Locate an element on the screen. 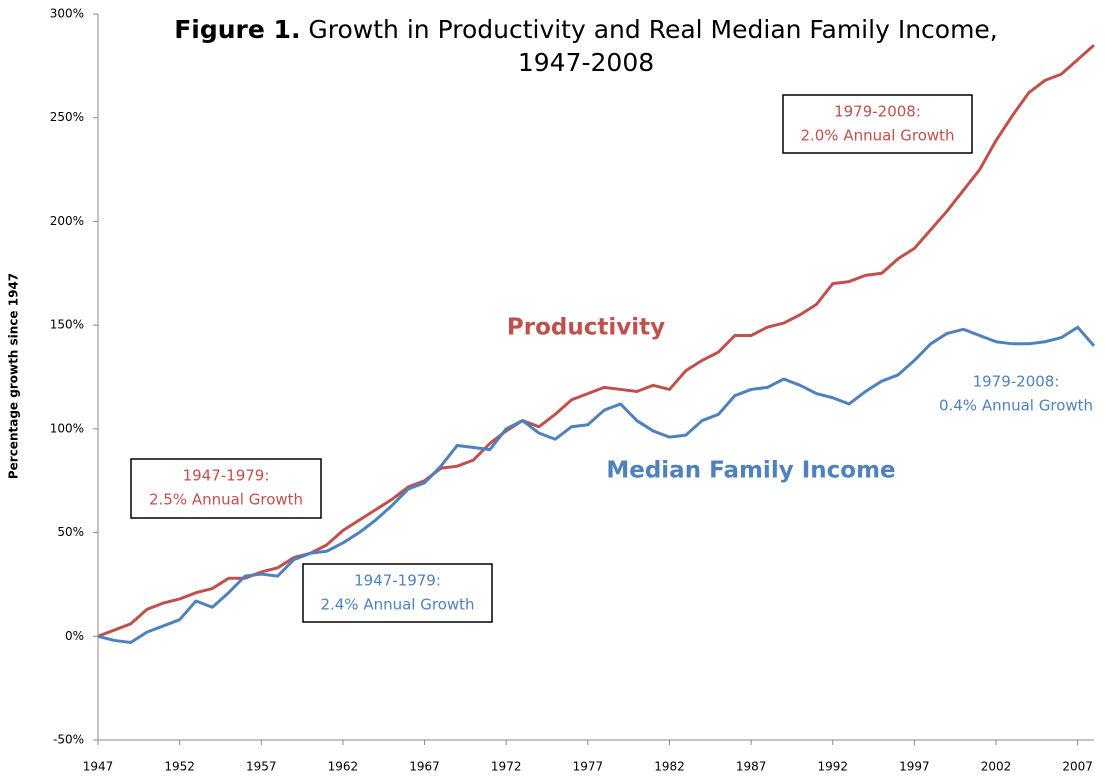 This screenshot has height=780, width=1105. annotation-text: 2.4% Annual Growth is located at coordinates (397, 605).